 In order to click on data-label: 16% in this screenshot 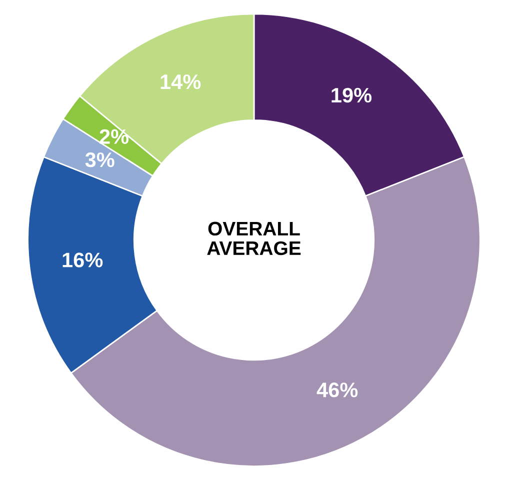, I will do `click(82, 260)`.